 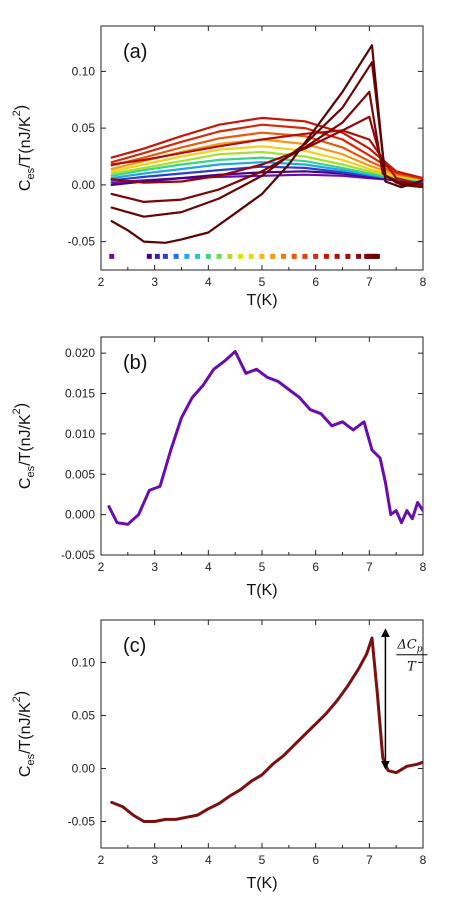 What do you see at coordinates (135, 363) in the screenshot?
I see `panel-label: (b)` at bounding box center [135, 363].